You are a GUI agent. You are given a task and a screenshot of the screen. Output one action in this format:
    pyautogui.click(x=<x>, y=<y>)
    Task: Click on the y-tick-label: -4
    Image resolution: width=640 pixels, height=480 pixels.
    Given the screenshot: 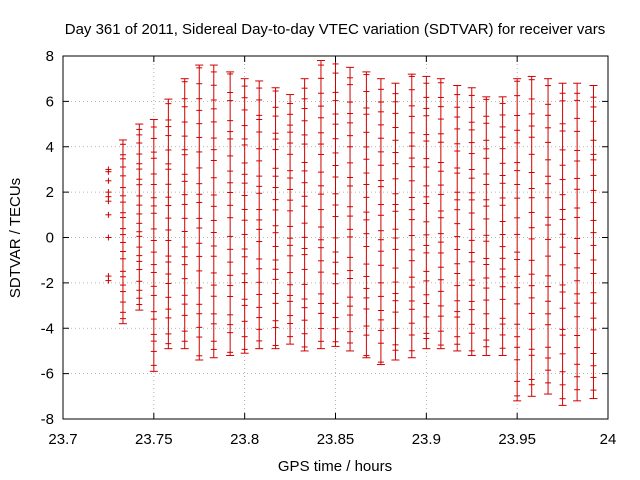 What is the action you would take?
    pyautogui.click(x=47, y=328)
    